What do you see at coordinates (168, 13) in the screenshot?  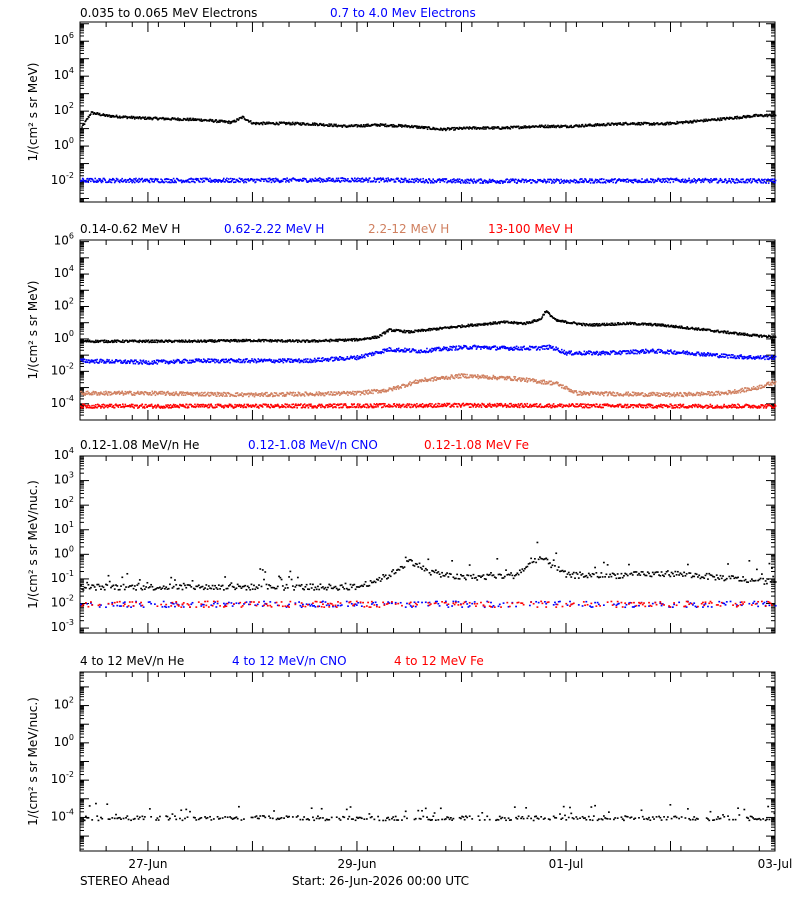 I see `legend-entry: 0.035 to 0.065 MeV Electrons` at bounding box center [168, 13].